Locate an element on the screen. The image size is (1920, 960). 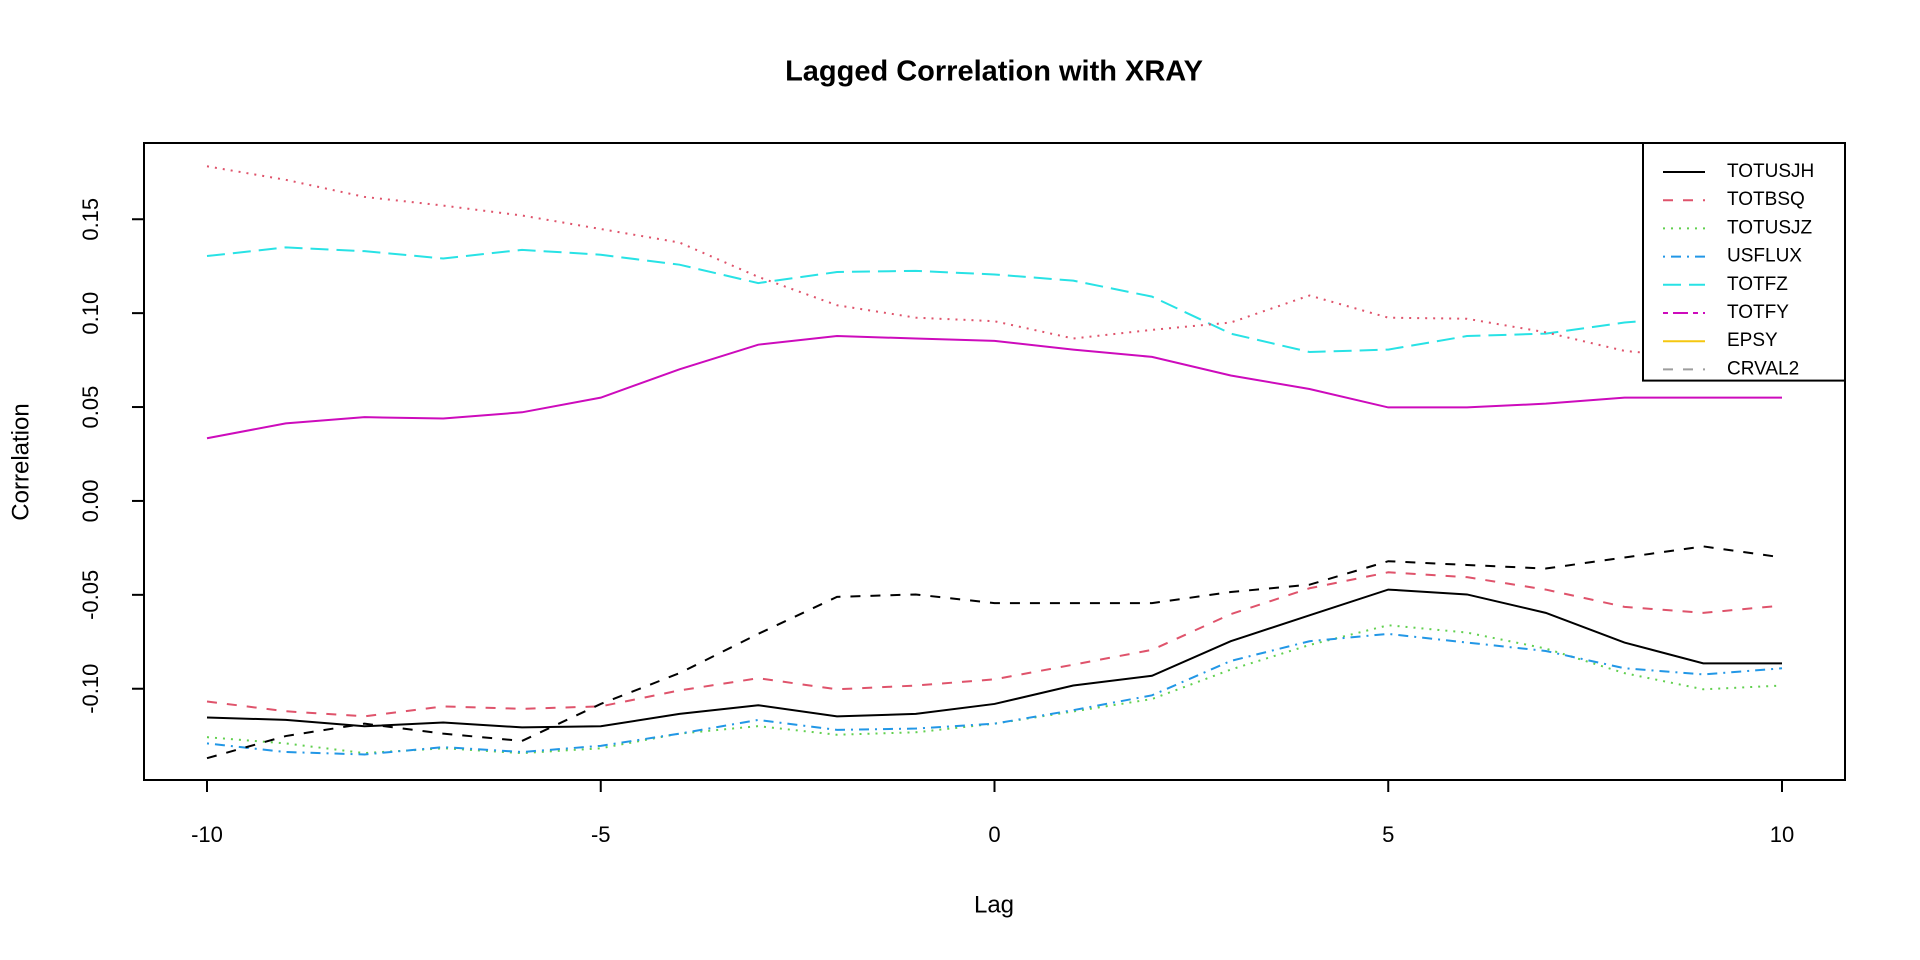
y-tick-label: -0.10 is located at coordinates (90, 689).